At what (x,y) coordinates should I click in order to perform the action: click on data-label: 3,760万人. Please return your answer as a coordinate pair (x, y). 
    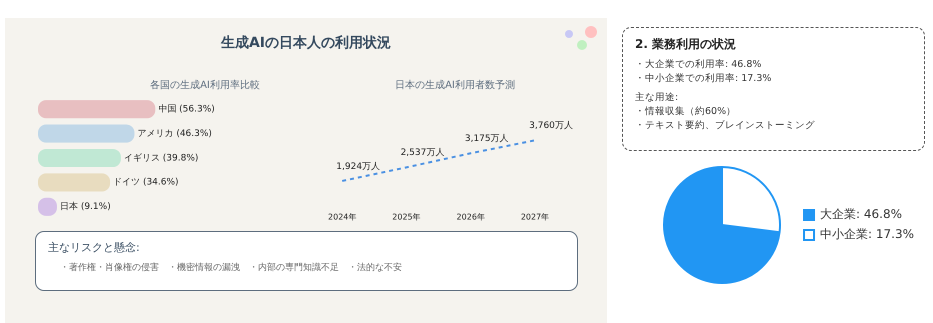
    Looking at the image, I should click on (551, 126).